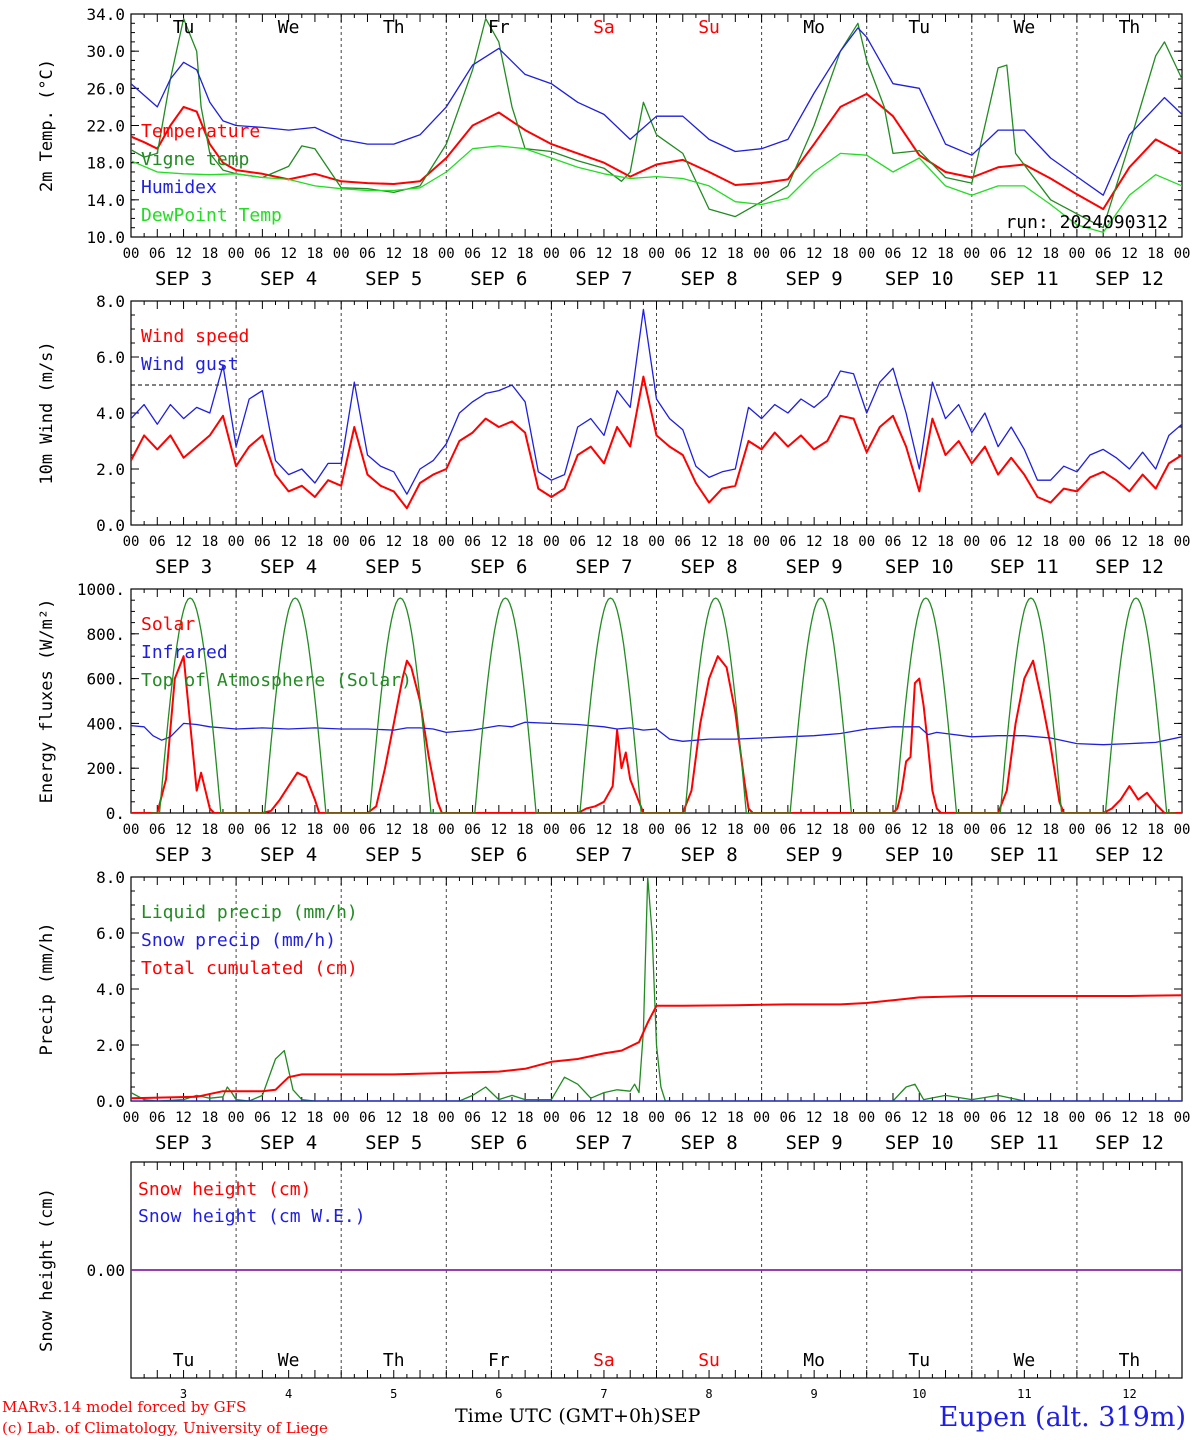 This screenshot has width=1194, height=1440. What do you see at coordinates (1129, 1143) in the screenshot?
I see `date-label: SEP 12` at bounding box center [1129, 1143].